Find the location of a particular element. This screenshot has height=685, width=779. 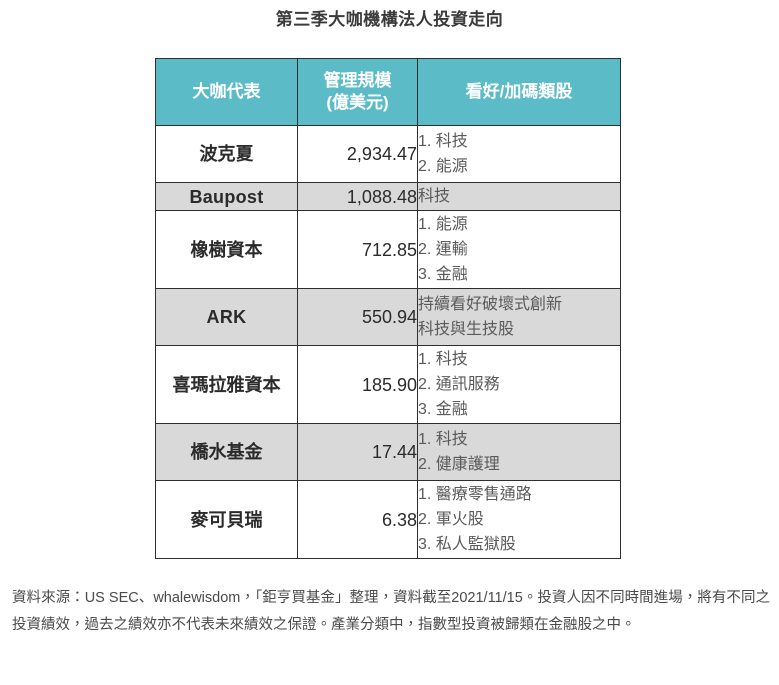

cell-representative: 喜瑪拉雅資本 is located at coordinates (226, 384).